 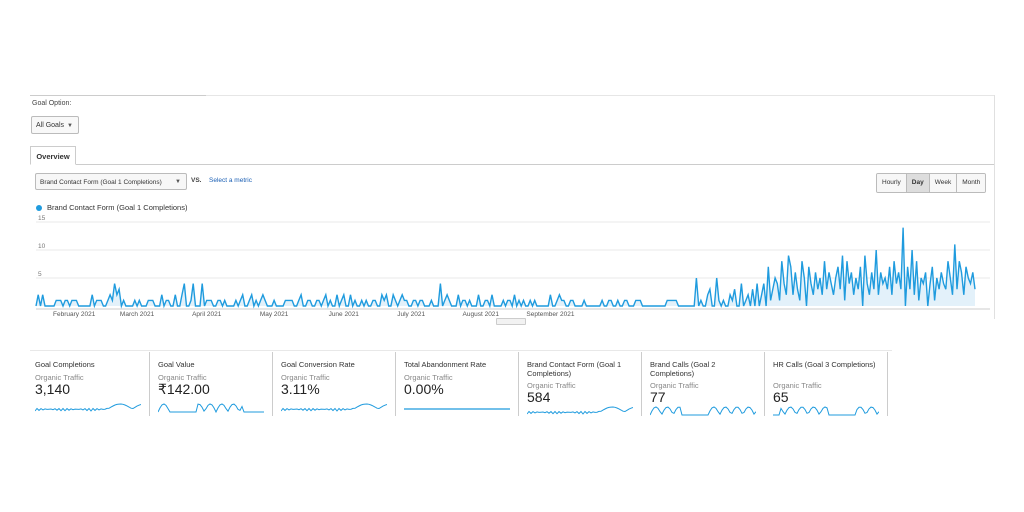 I want to click on metric-card: Goal Value Organic Traffic ₹142.00, so click(x=213, y=384).